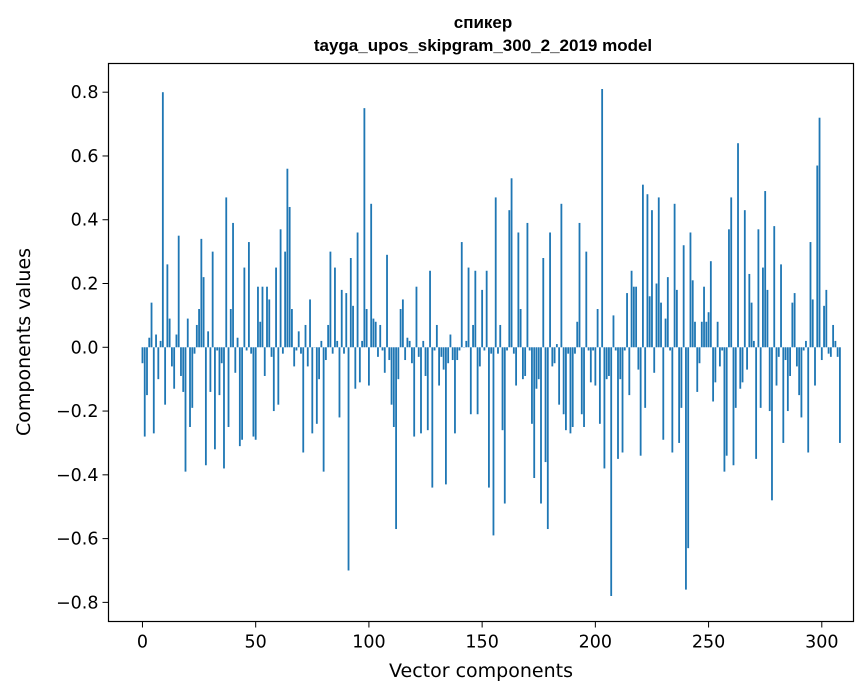 The width and height of the screenshot is (867, 696). What do you see at coordinates (77, 476) in the screenshot?
I see `y-tick-label: −0.4` at bounding box center [77, 476].